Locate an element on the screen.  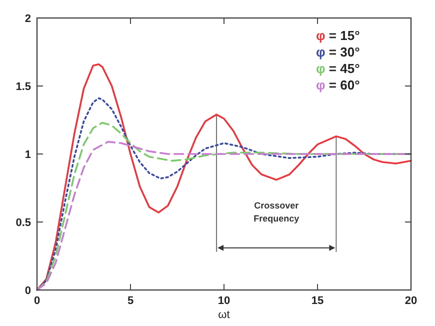
y-tick-label: 0 is located at coordinates (27, 291).